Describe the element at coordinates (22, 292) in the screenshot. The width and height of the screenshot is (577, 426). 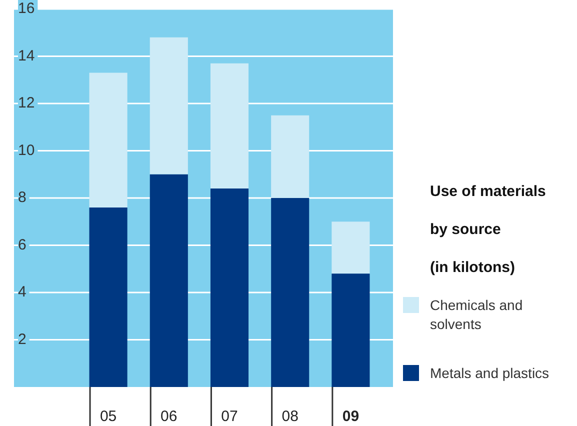
I see `y-tick-label: 4` at that location.